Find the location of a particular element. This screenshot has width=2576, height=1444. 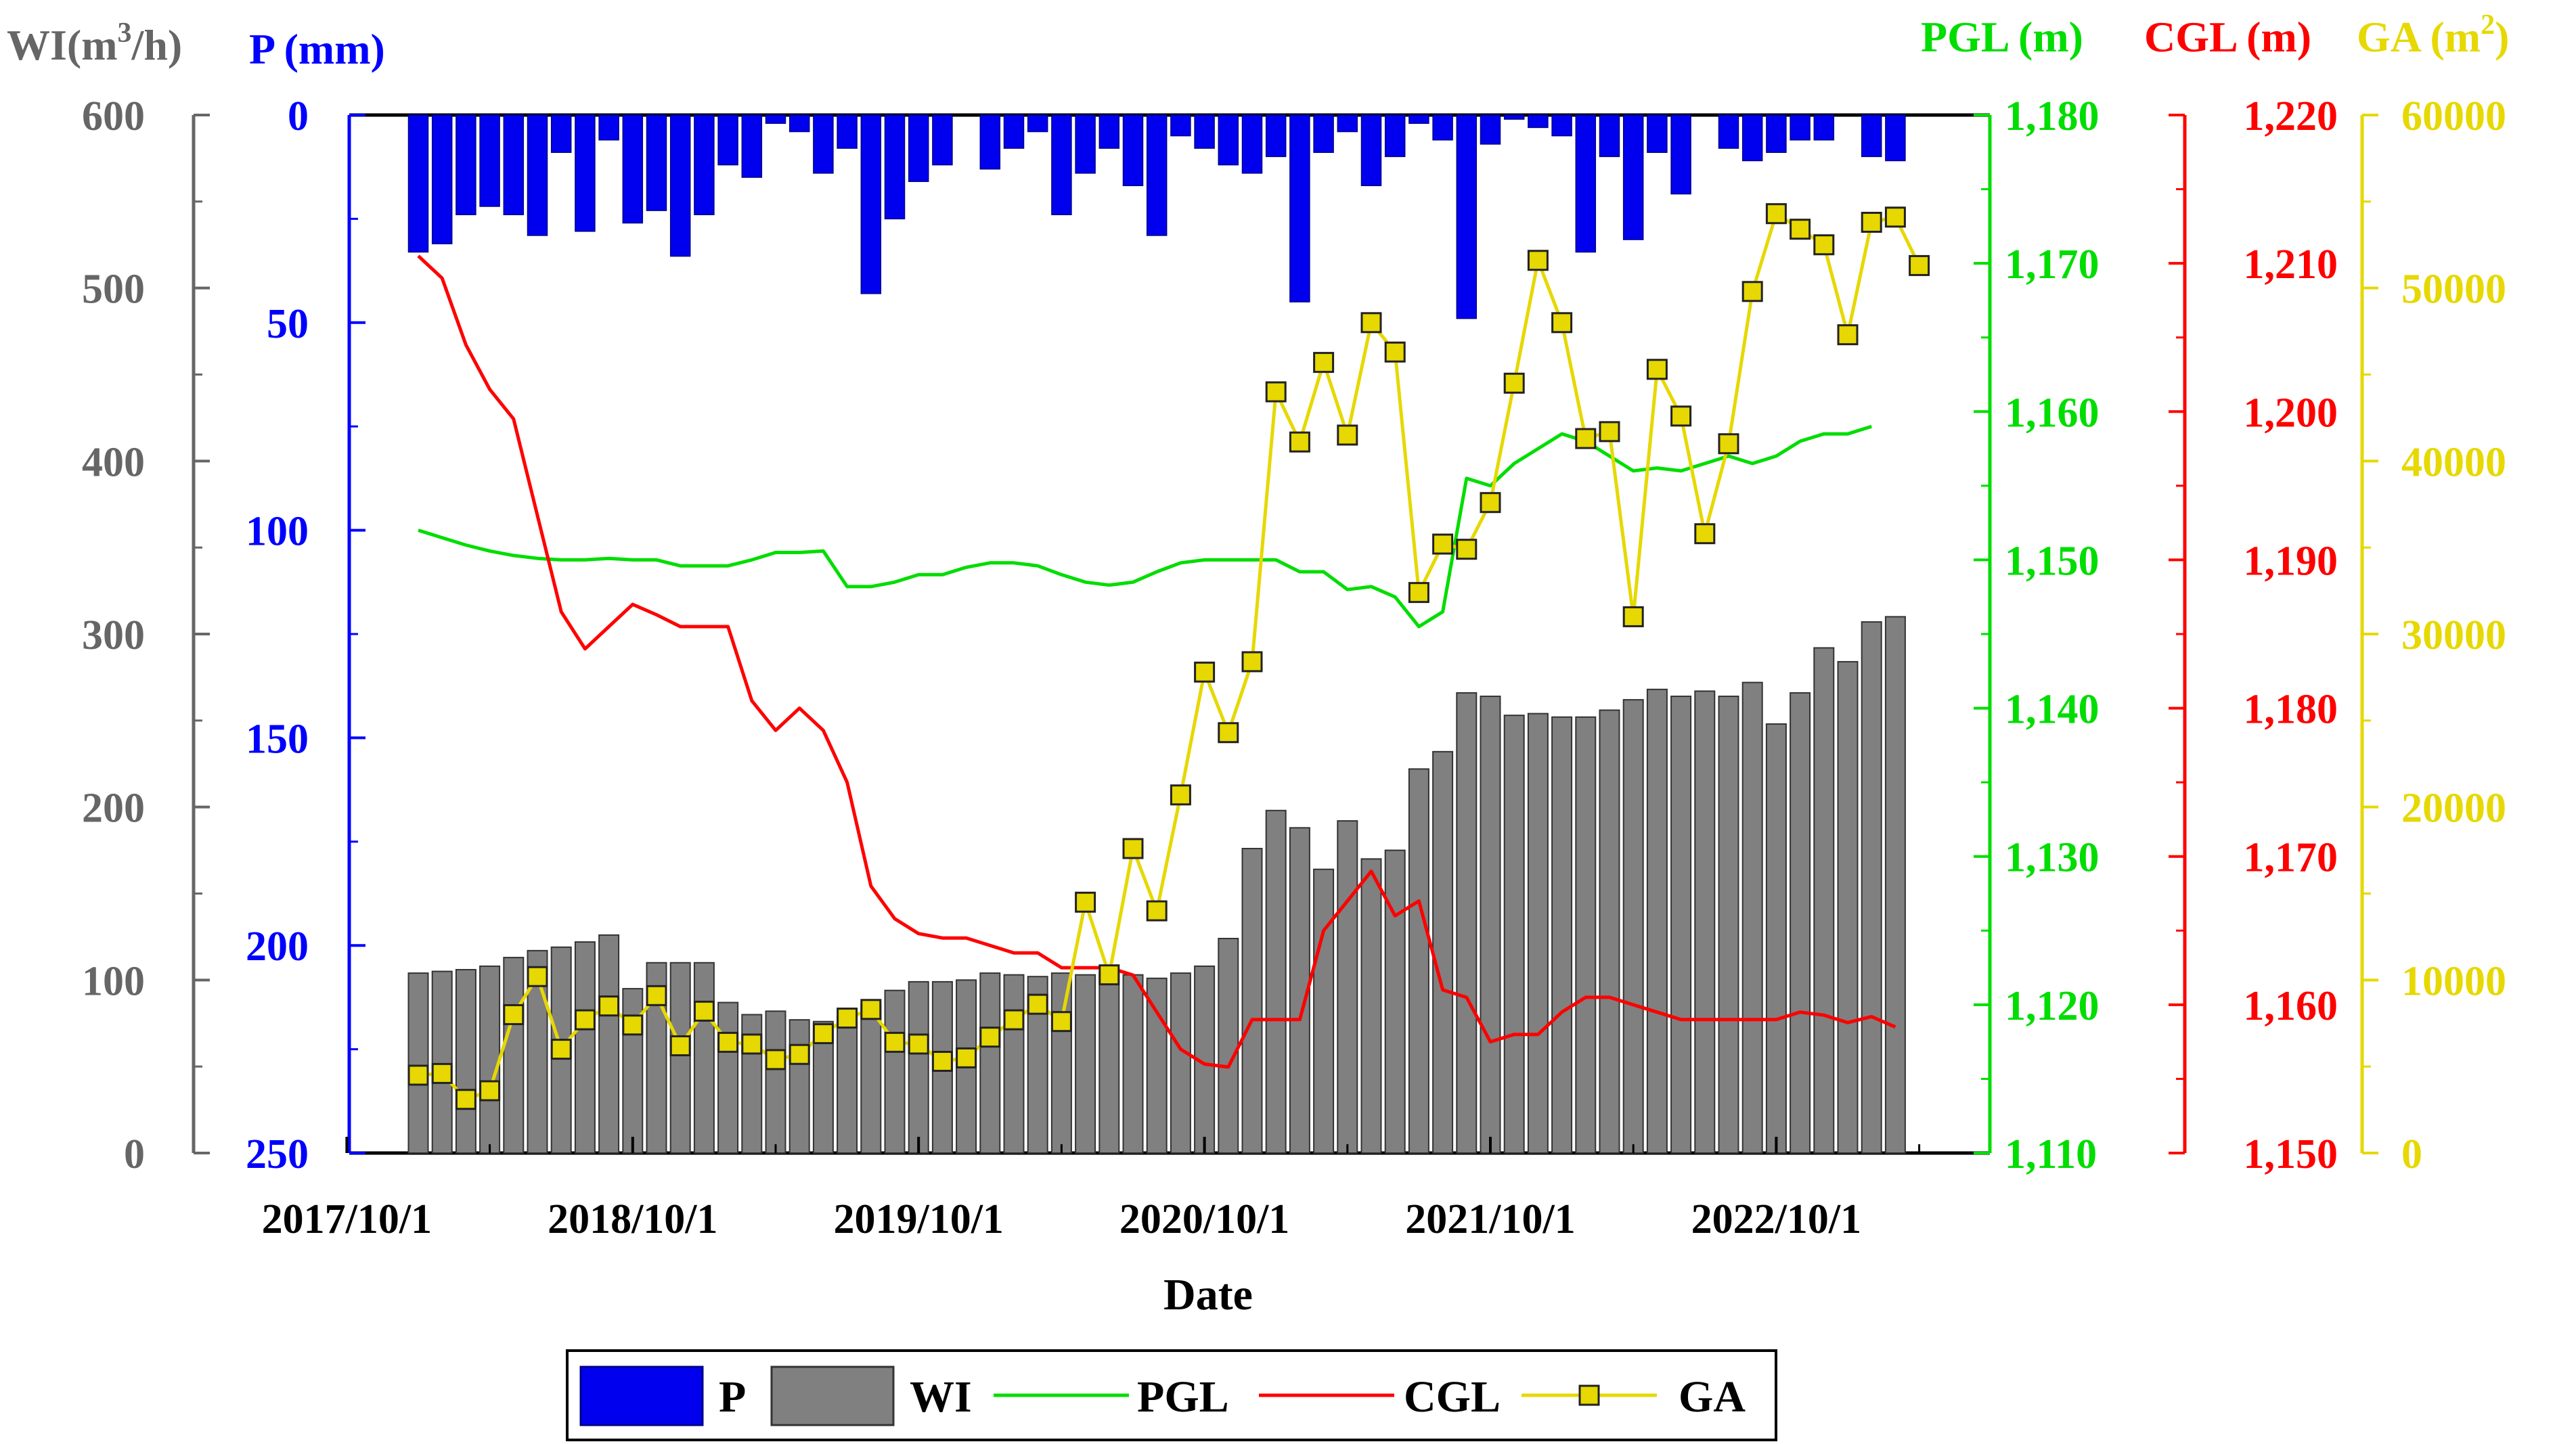

cgl-axis: 1,150 1,160 1,170 1,180 1,190 1,200 1,210 1,220 is located at coordinates (2253, 635).